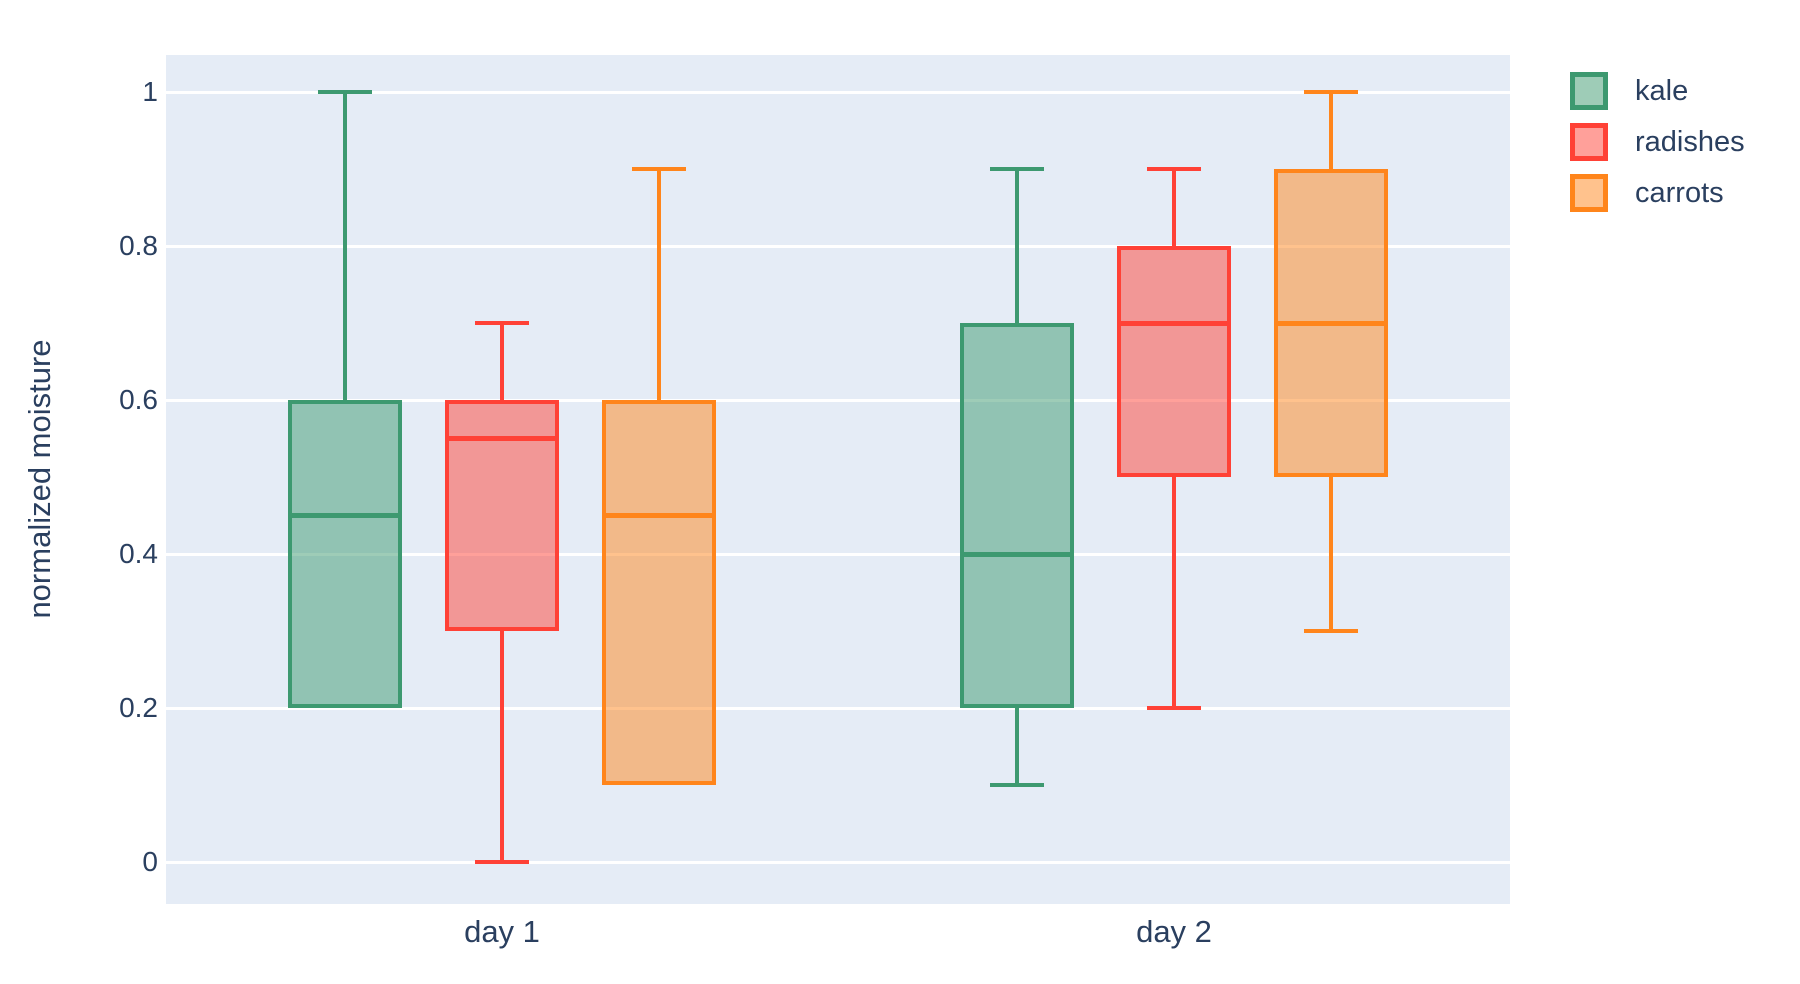 This screenshot has width=1800, height=984. What do you see at coordinates (659, 169) in the screenshot?
I see `box-carrots-day-1-max-cap` at bounding box center [659, 169].